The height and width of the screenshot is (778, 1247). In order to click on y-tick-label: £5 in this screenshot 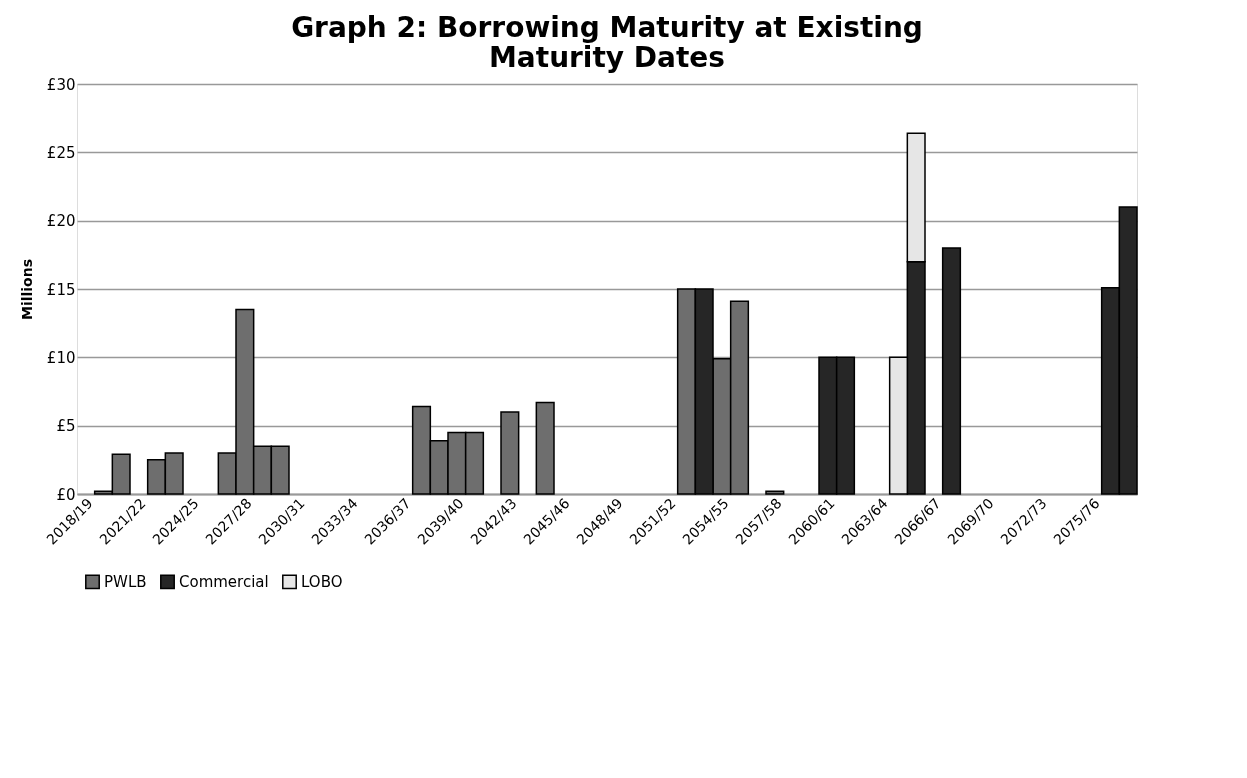, I will do `click(66, 426)`.